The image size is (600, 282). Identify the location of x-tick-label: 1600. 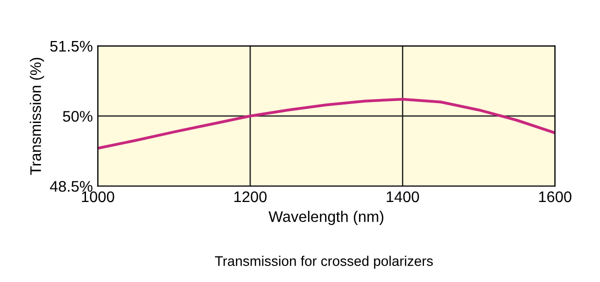
(555, 196).